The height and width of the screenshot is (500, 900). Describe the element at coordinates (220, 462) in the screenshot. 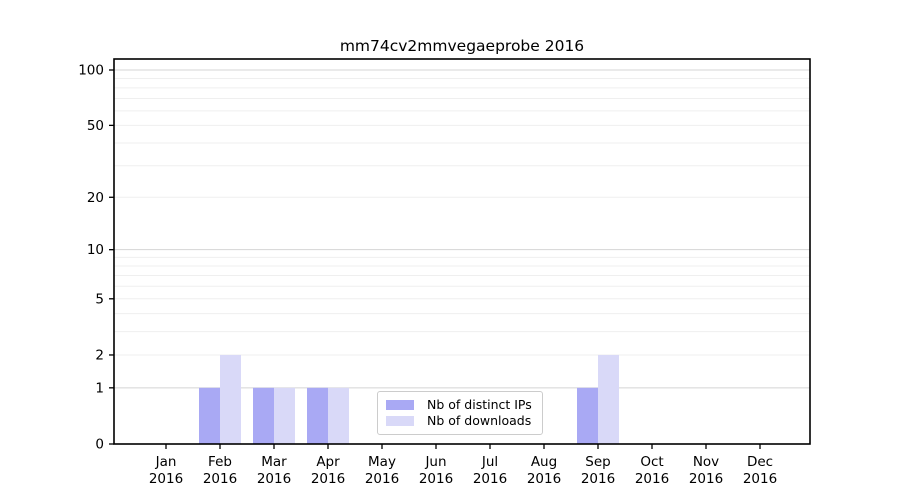

I see `x-tick-label-month: Feb` at that location.